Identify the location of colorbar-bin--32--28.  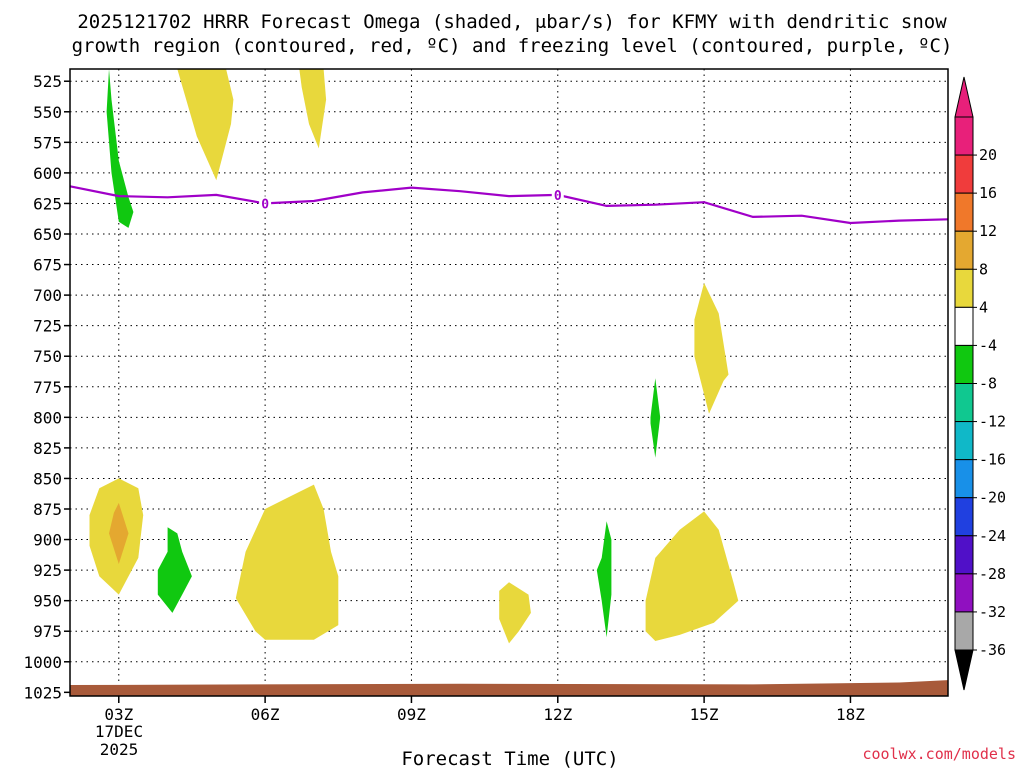
(964, 593).